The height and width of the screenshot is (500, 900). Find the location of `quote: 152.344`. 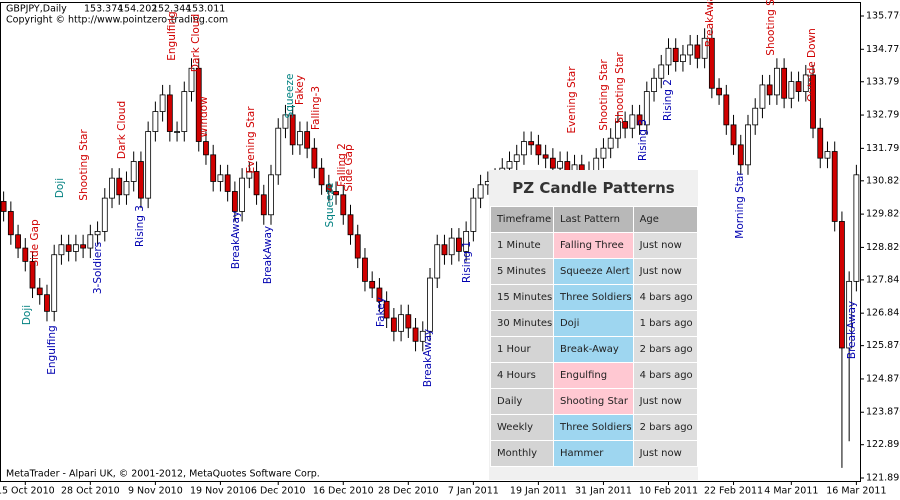

quote: 152.344 is located at coordinates (171, 9).